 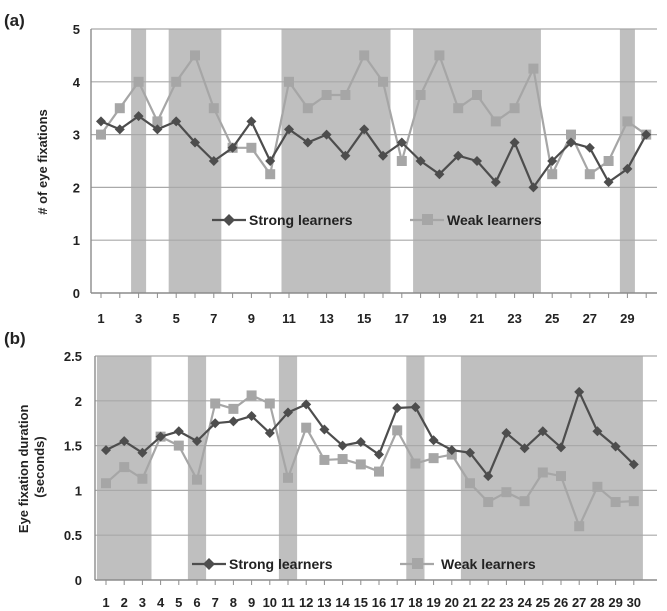 I want to click on panel-a-y-axis-label: # of eye fixations, so click(x=42, y=161).